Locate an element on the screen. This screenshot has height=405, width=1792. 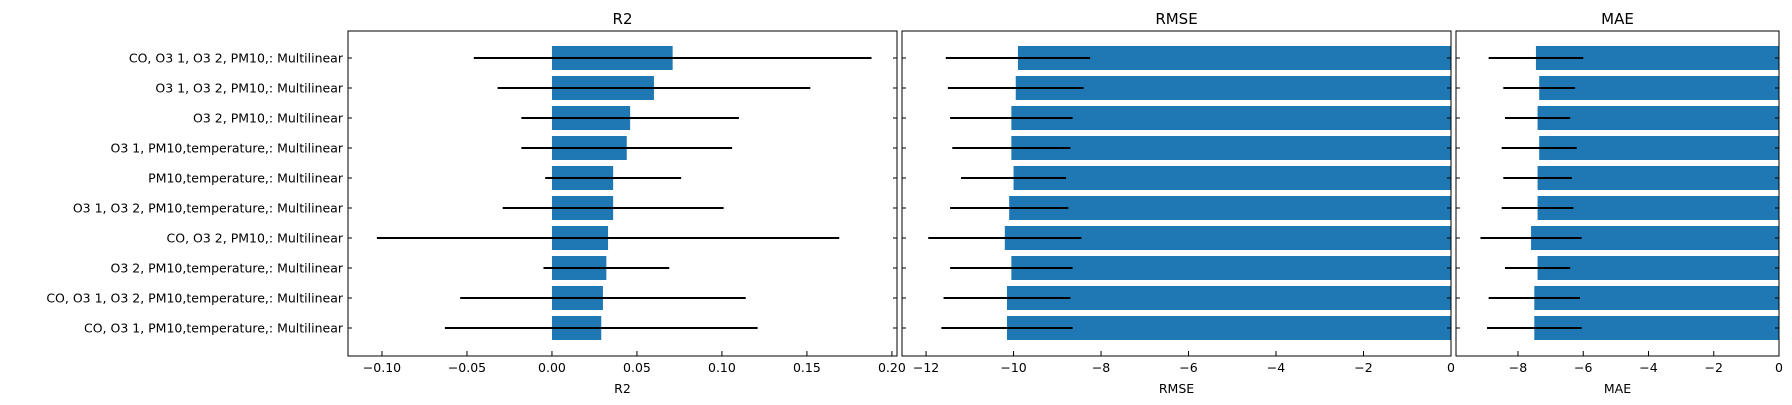
x-tick-label: −12 is located at coordinates (926, 367).